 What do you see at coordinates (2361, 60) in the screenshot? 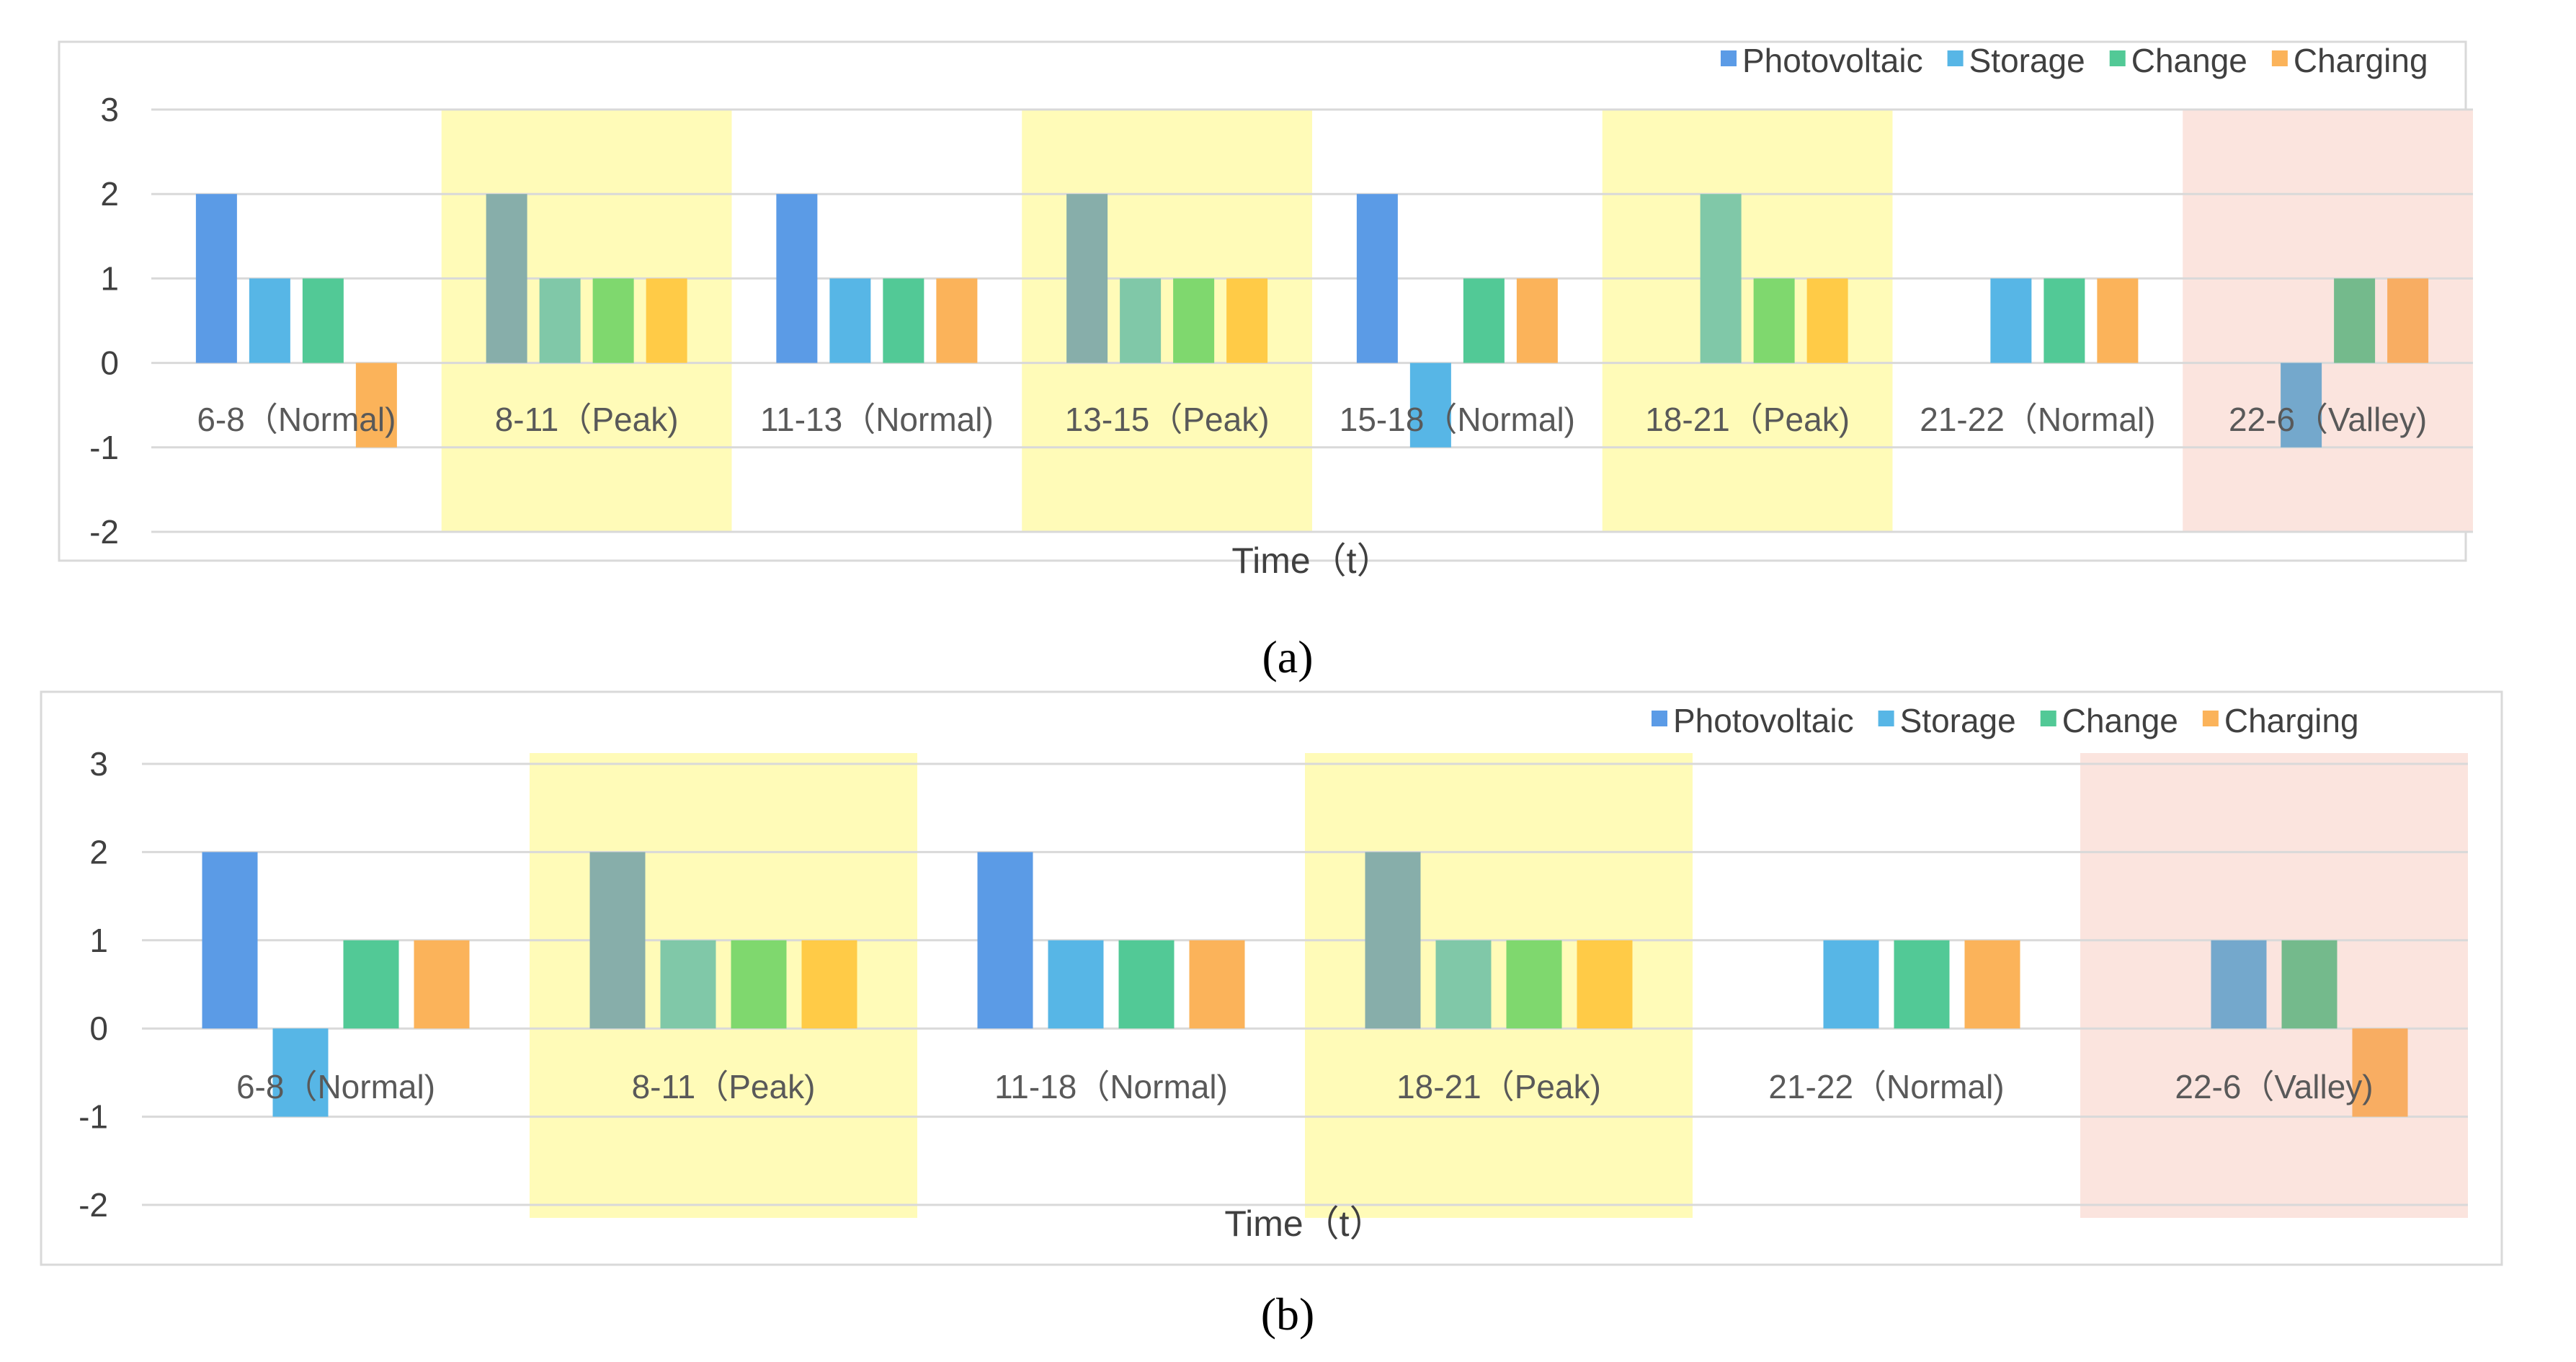
I see `legend-label-charging: Charging` at bounding box center [2361, 60].